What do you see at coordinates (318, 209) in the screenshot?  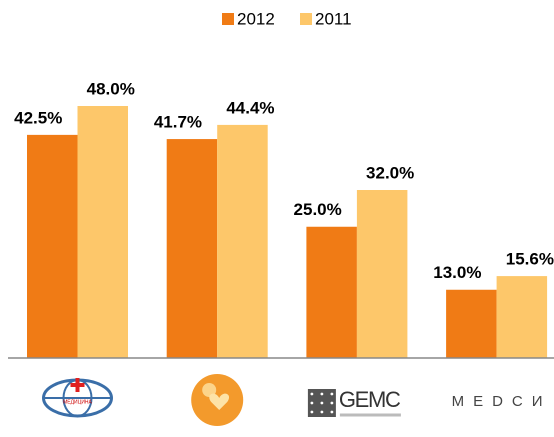 I see `data-label: 25.0%` at bounding box center [318, 209].